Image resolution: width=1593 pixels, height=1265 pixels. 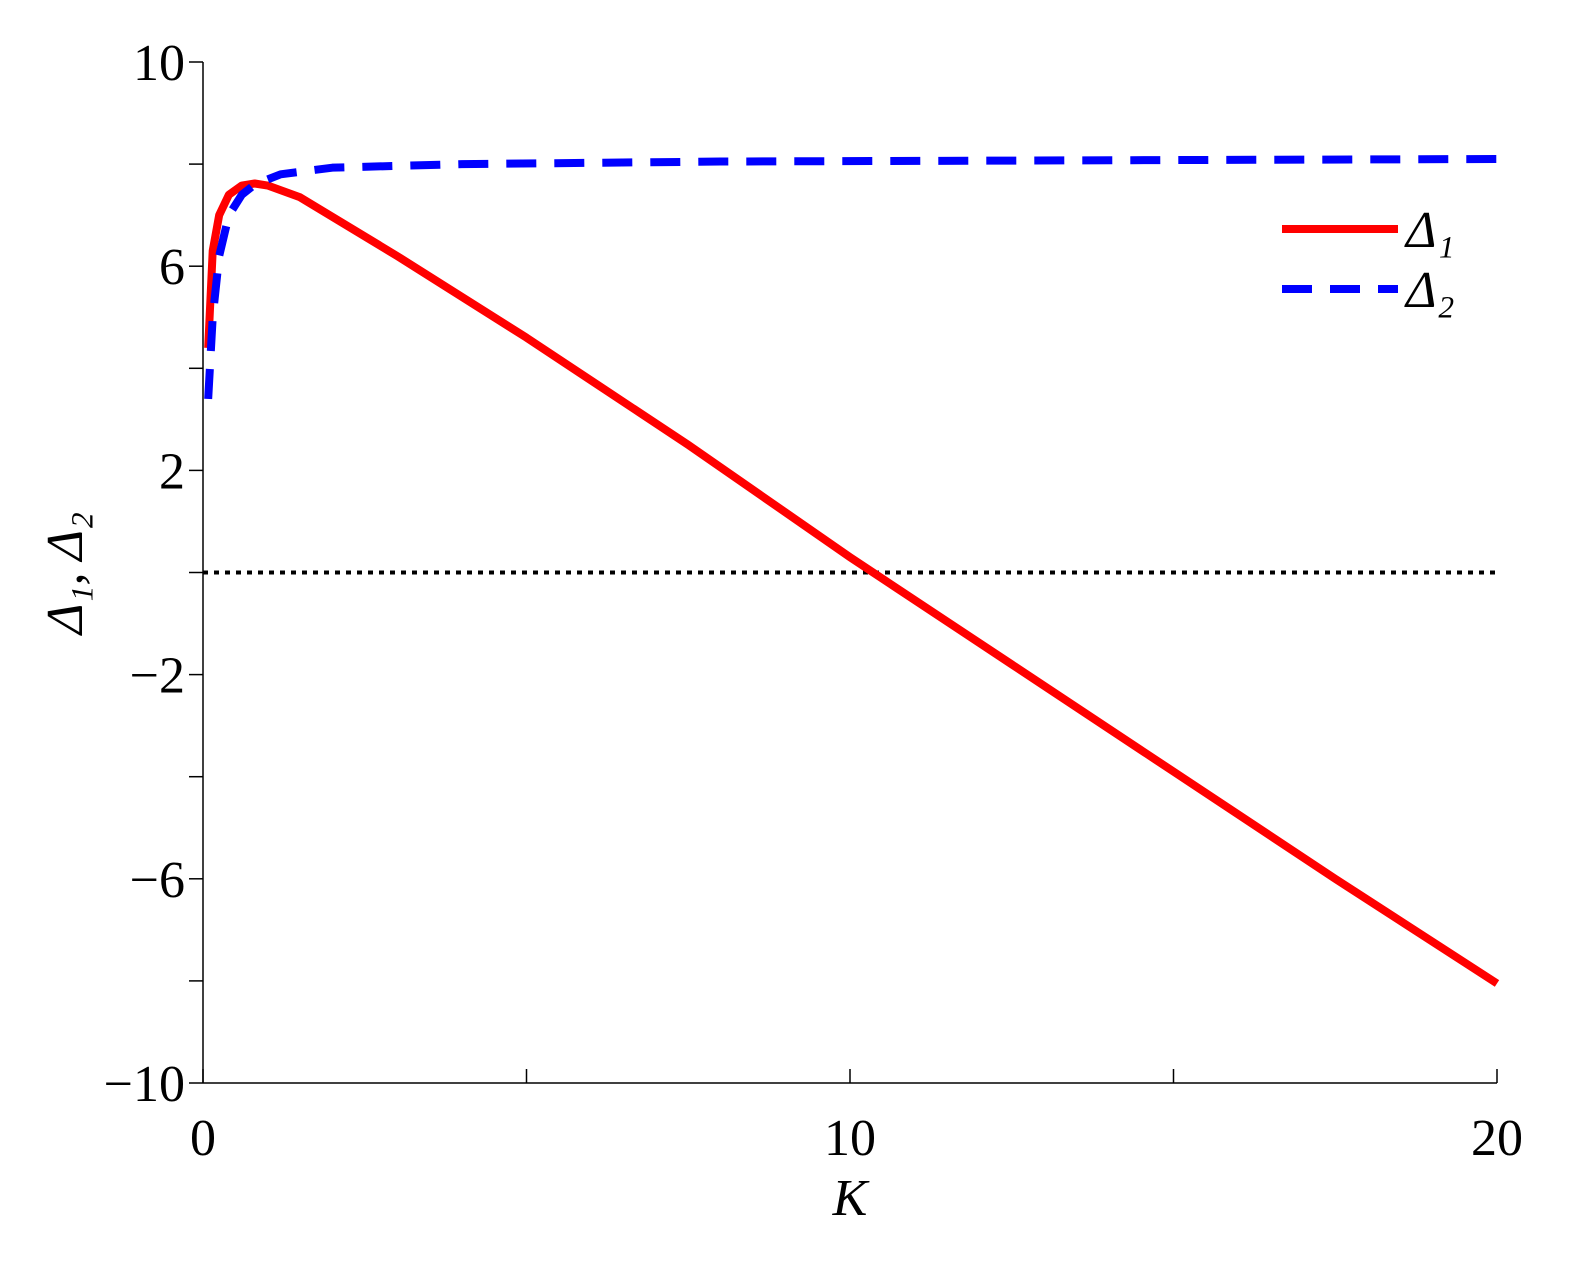 I want to click on x-tick-label: 20, so click(x=1497, y=1138).